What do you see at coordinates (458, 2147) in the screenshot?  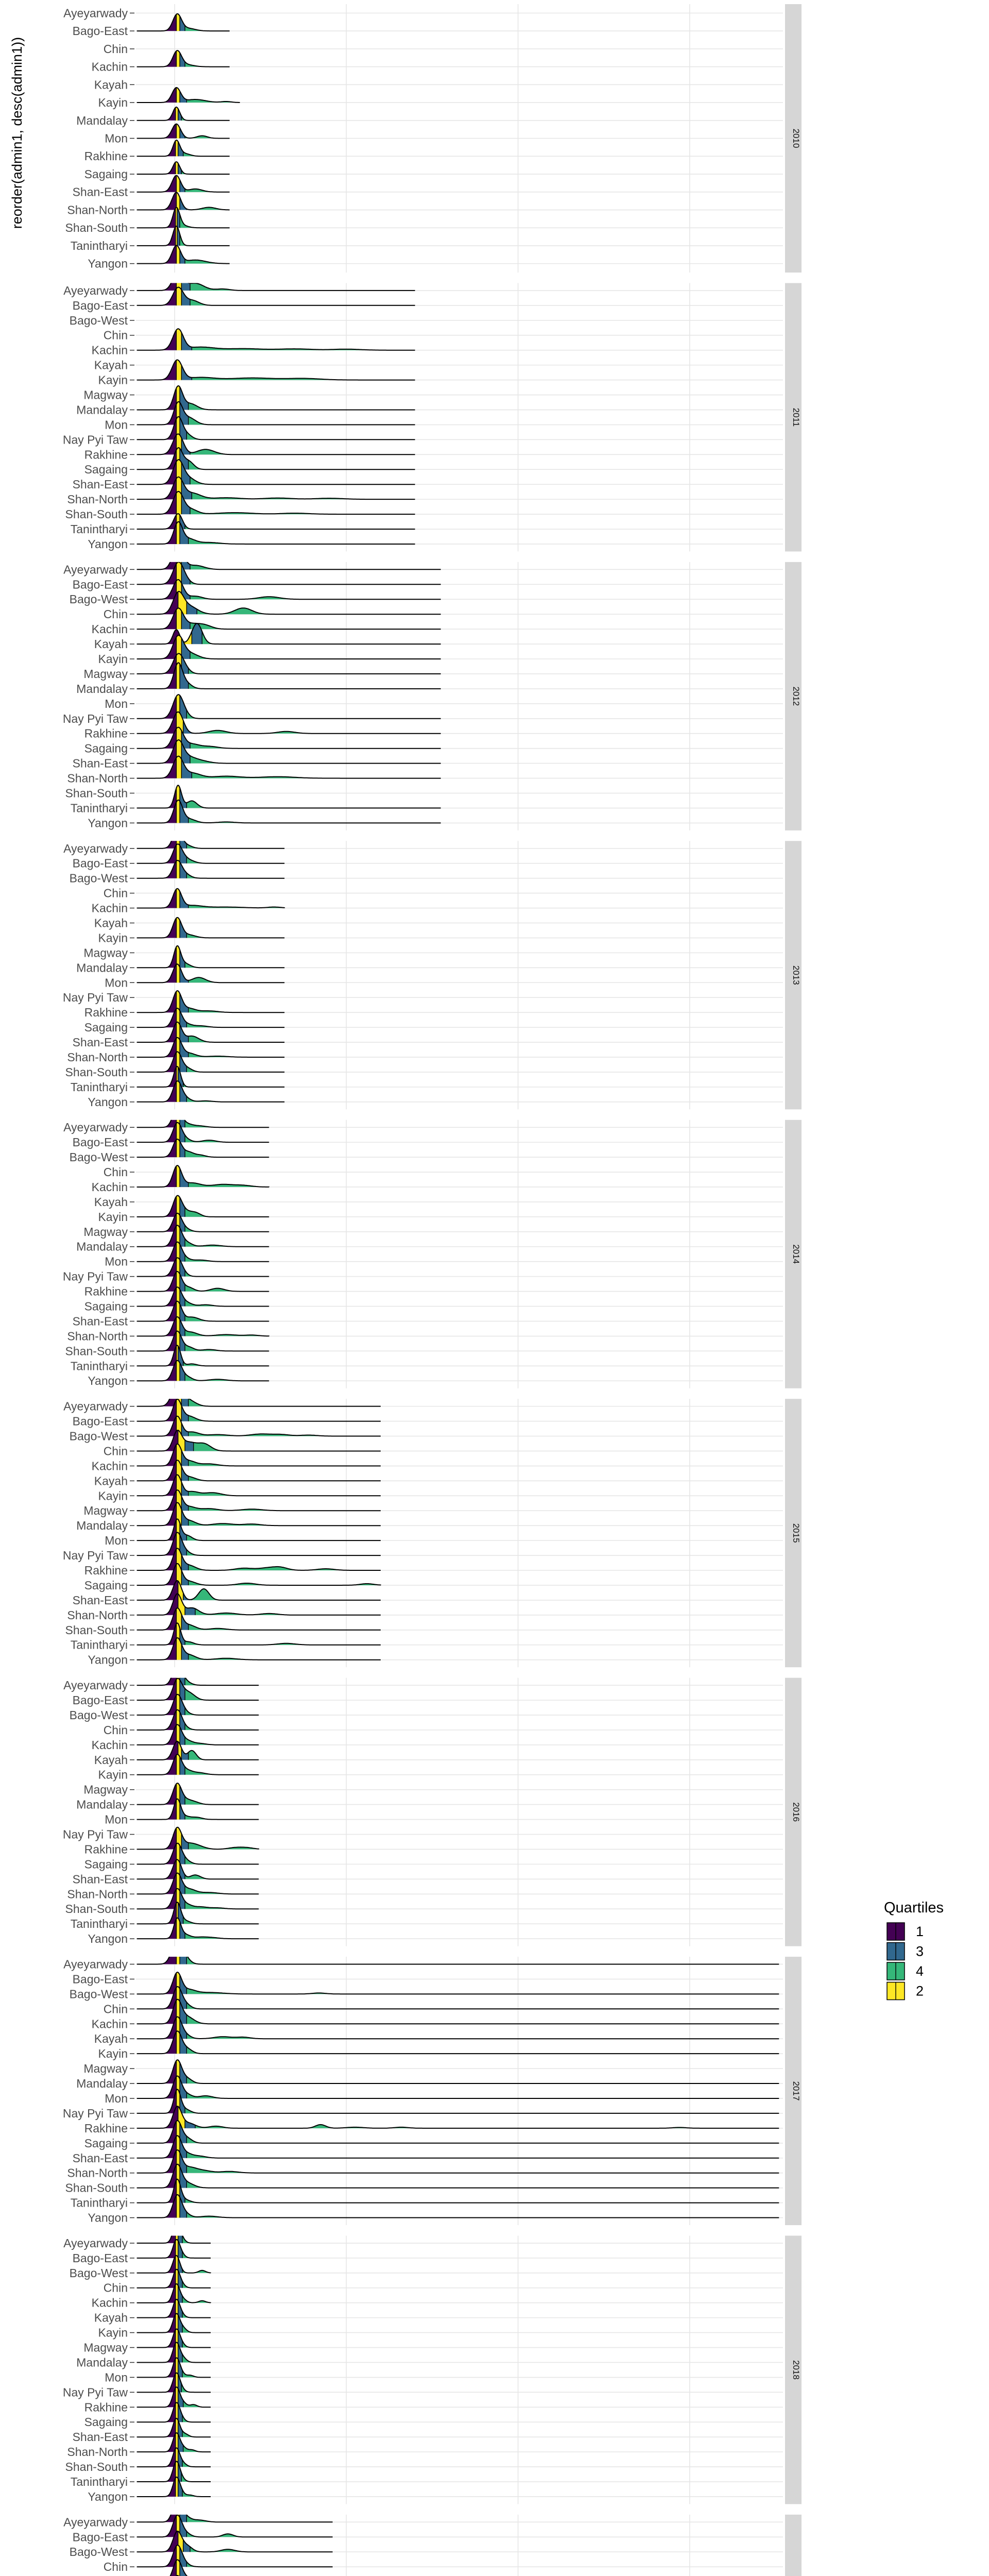 I see `ridge-2017-Shan-East` at bounding box center [458, 2147].